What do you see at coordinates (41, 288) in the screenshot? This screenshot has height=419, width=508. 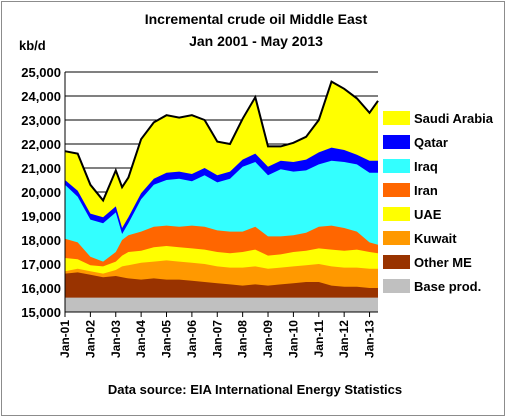 I see `y-tick-label: 16,000` at bounding box center [41, 288].